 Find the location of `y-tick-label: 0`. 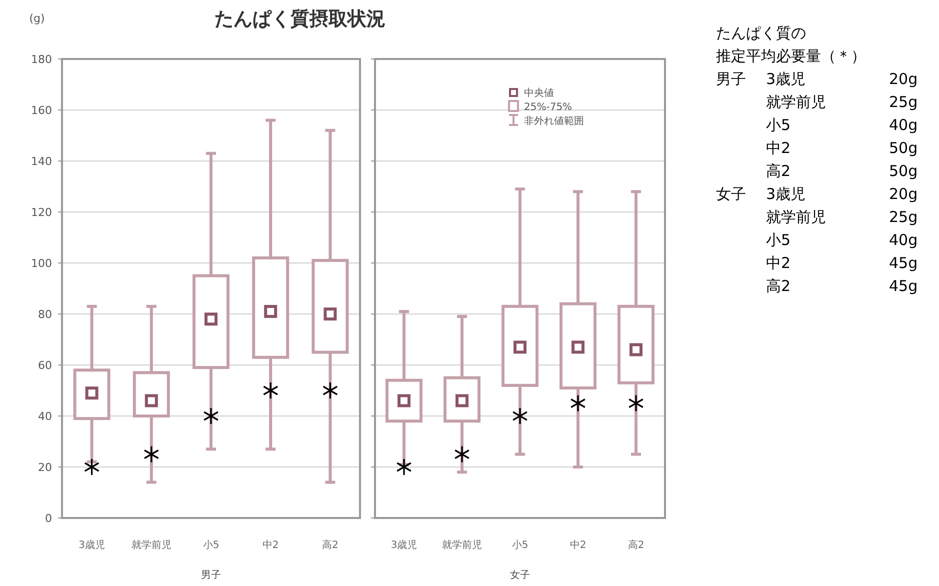

y-tick-label: 0 is located at coordinates (48, 518).